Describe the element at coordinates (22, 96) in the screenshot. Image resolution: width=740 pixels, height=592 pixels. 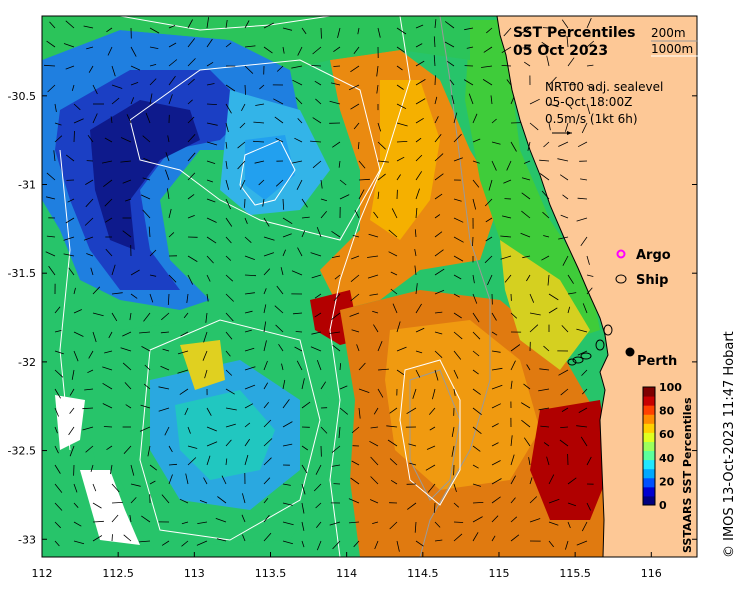
I see `lat-tick-label: -30.5` at that location.